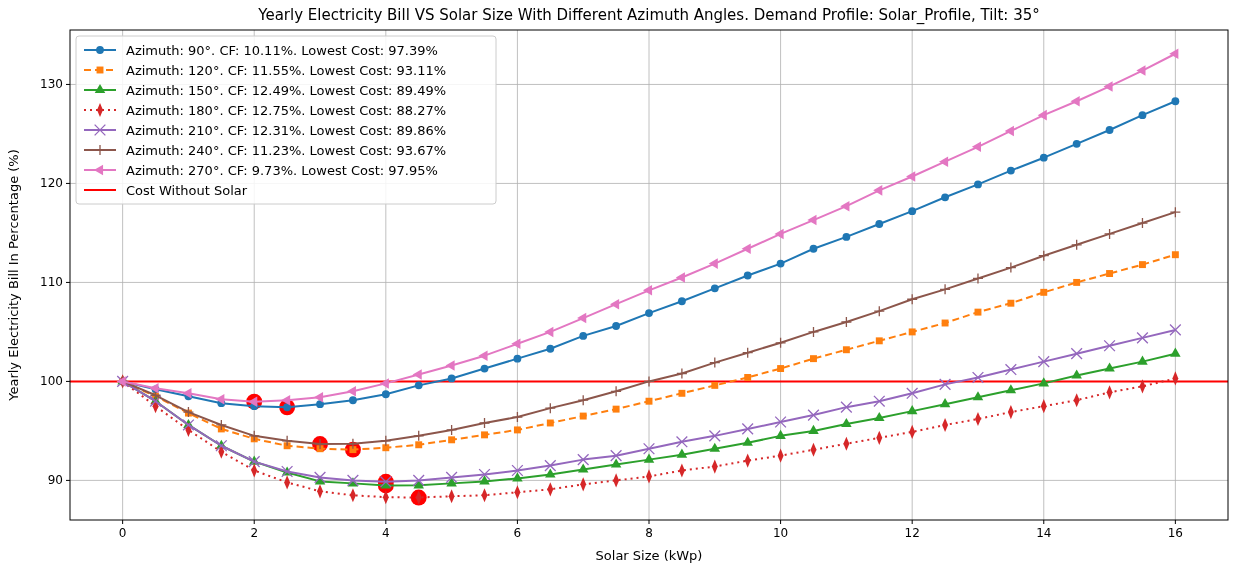 The image size is (1241, 568). What do you see at coordinates (286, 130) in the screenshot?
I see `legend-label: Azimuth: 210°. CF: 12.31%. Lowest Cost: 89.86%` at bounding box center [286, 130].